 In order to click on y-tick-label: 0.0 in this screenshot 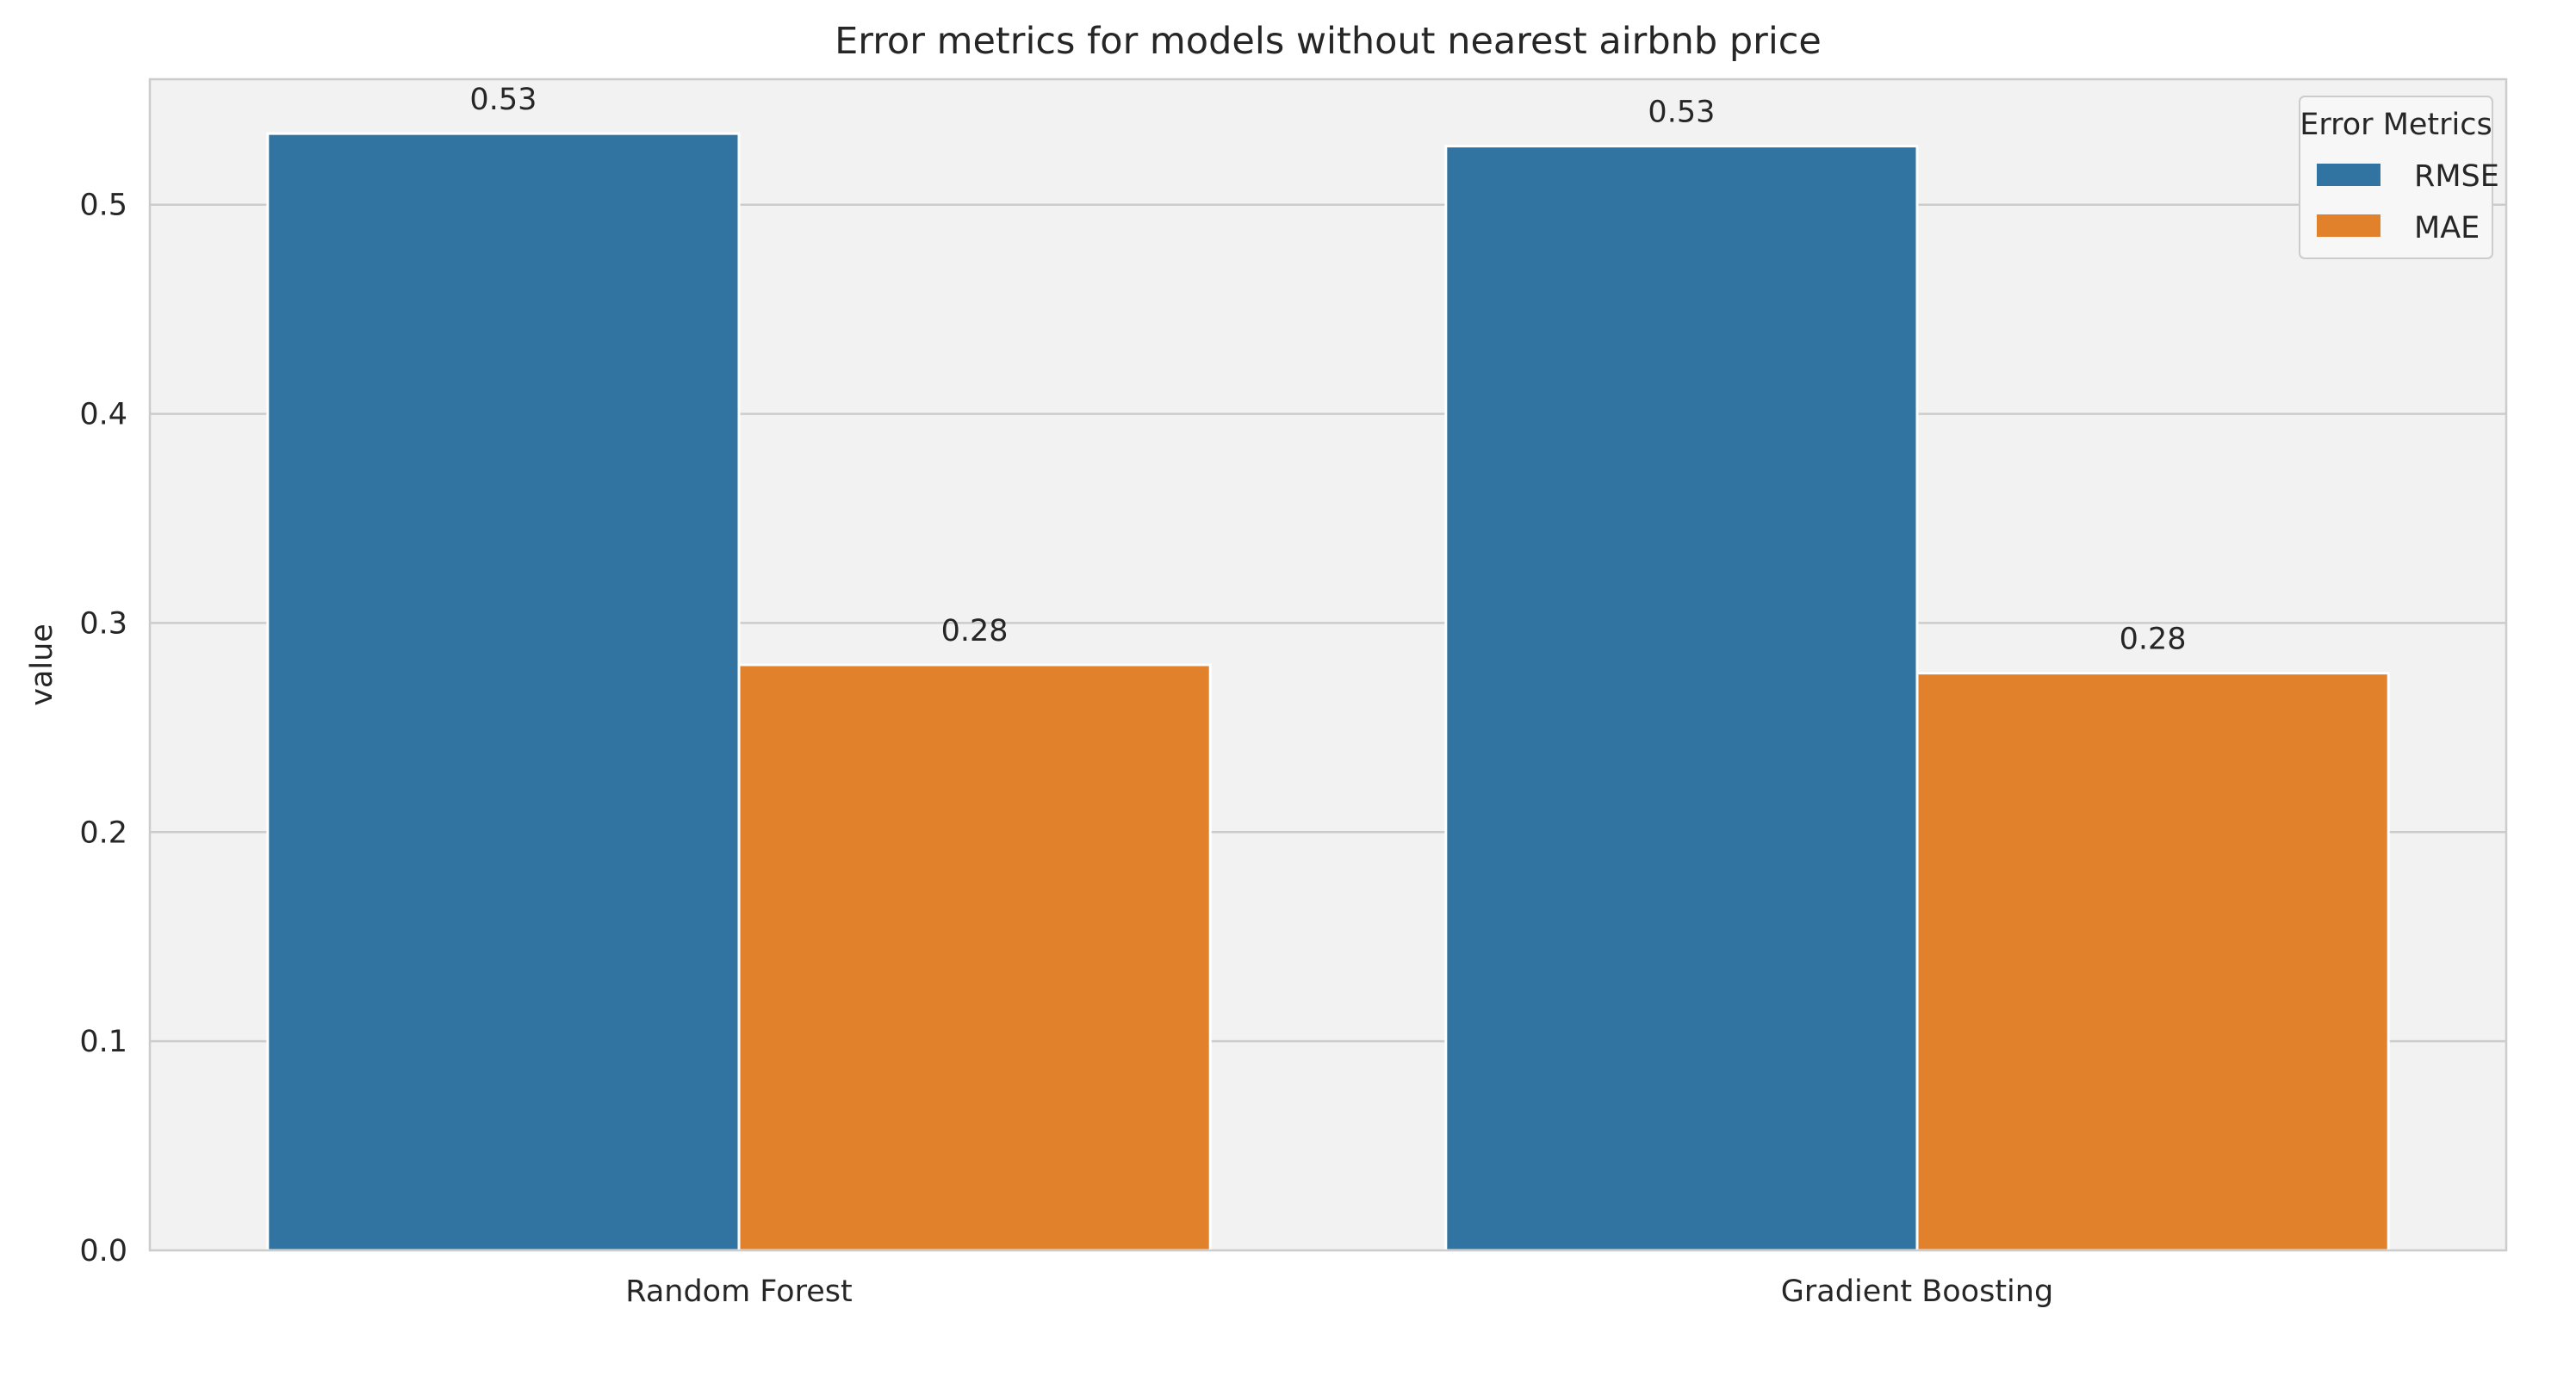, I will do `click(103, 1251)`.